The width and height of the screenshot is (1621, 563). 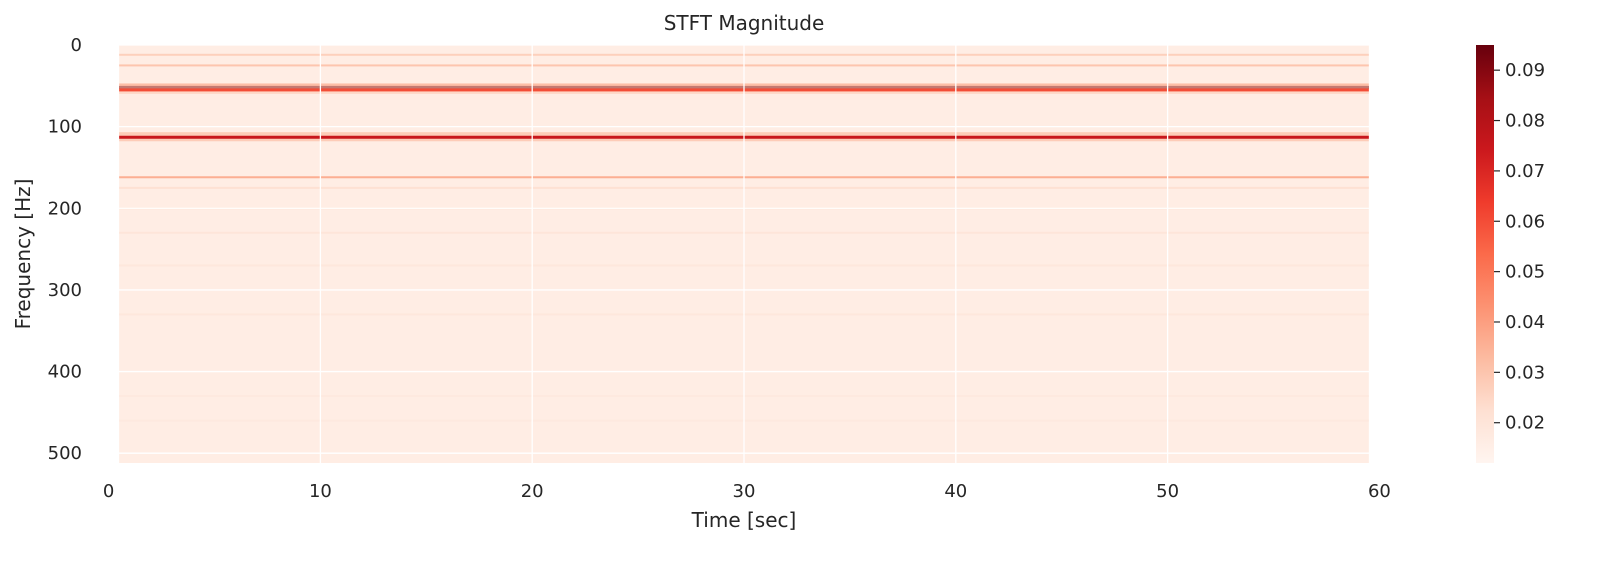 I want to click on x-tick-label: 40, so click(x=955, y=491).